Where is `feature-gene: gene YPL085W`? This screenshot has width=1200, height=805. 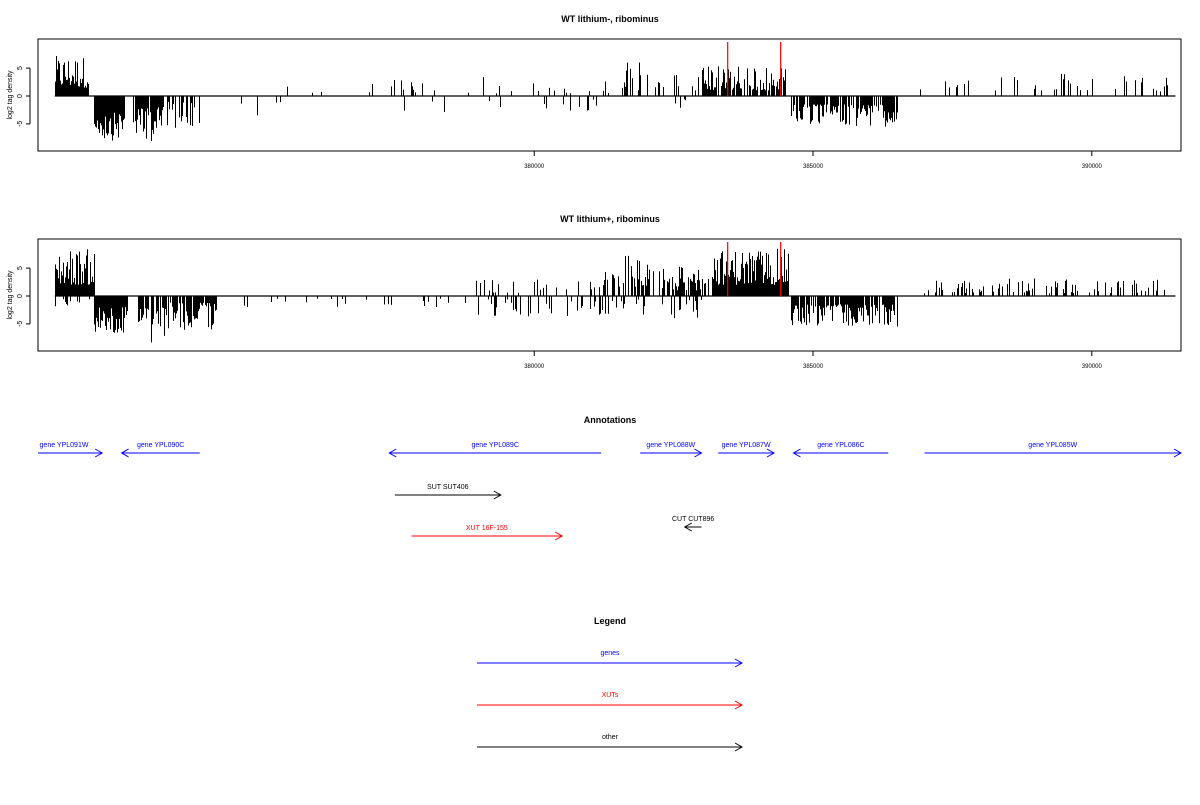
feature-gene: gene YPL085W is located at coordinates (1053, 450).